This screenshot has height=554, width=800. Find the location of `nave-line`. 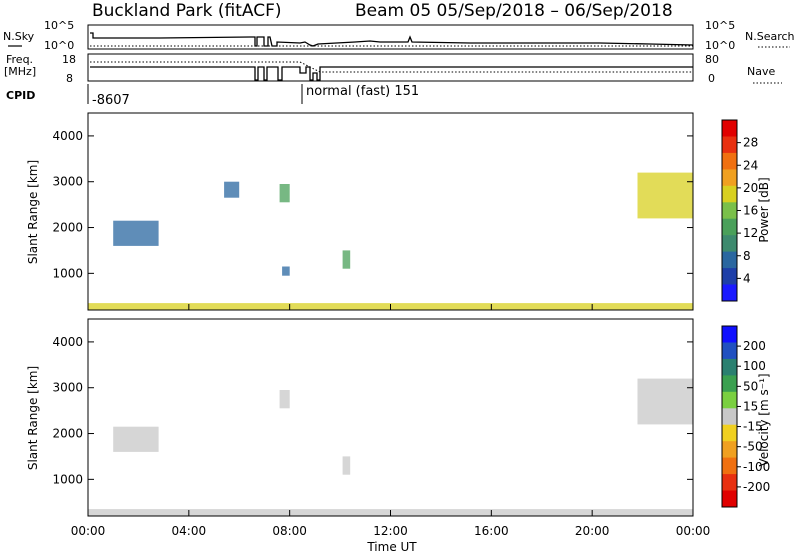

nave-line is located at coordinates (391, 67).